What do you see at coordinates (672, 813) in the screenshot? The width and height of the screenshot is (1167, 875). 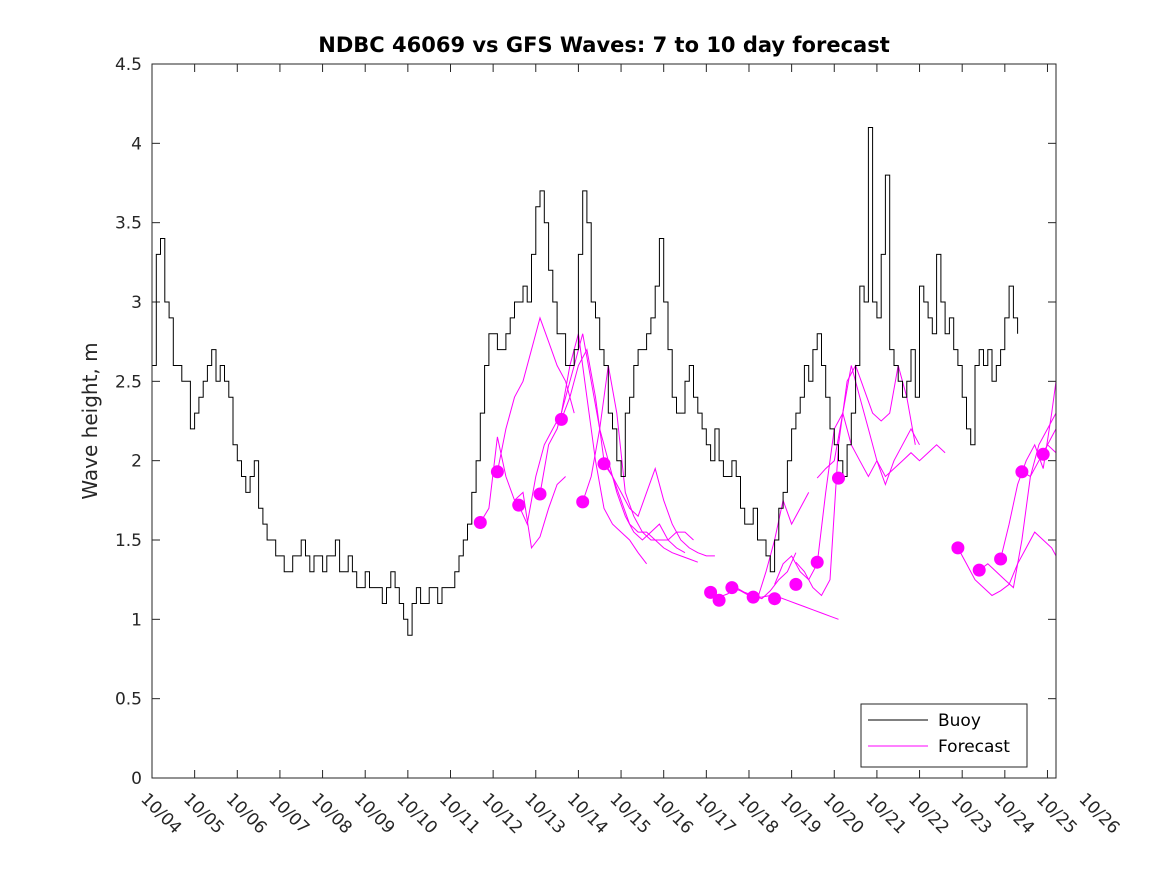 I see `x-tick-label: 10/16` at bounding box center [672, 813].